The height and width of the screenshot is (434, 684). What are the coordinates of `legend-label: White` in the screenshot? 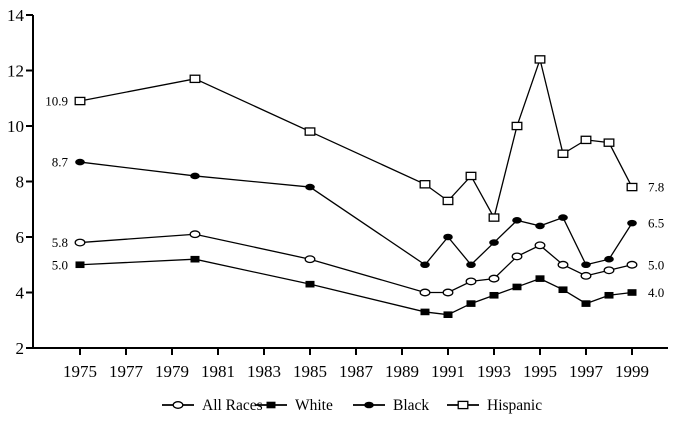 It's located at (314, 405).